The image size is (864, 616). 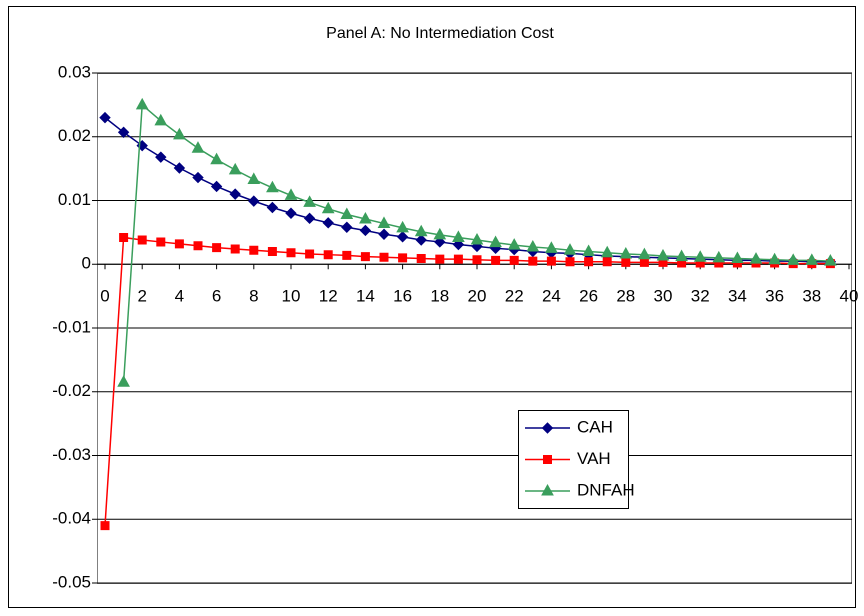 I want to click on y-tick-label: 0.02, so click(x=74, y=135).